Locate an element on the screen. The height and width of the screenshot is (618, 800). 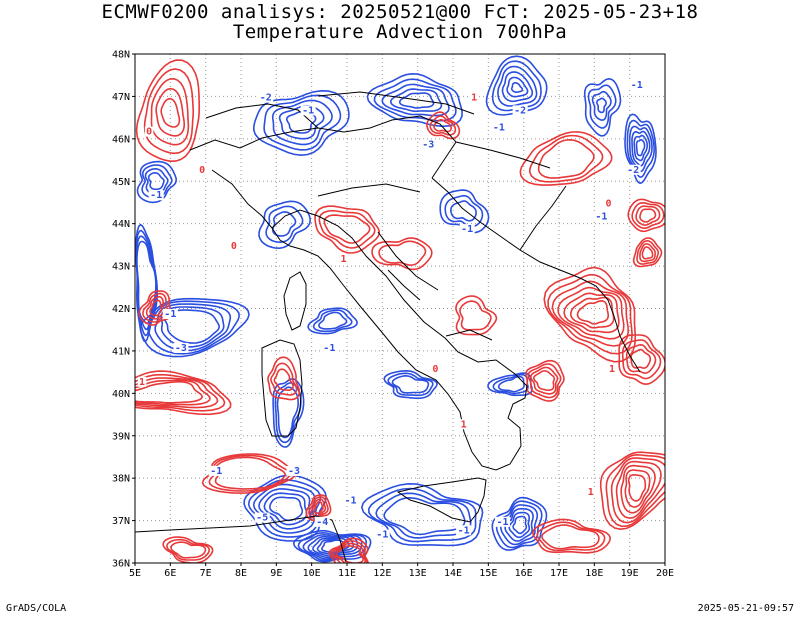
lon-label: 13E is located at coordinates (418, 573).